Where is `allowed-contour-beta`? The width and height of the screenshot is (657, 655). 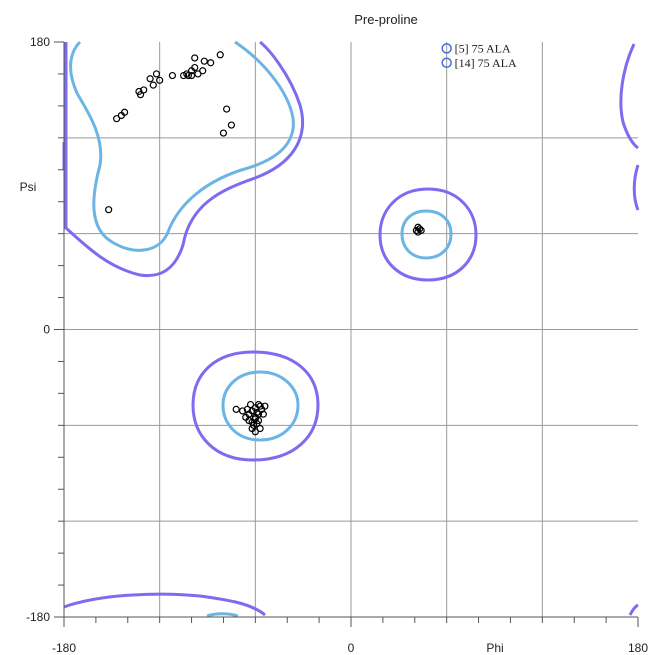 allowed-contour-beta is located at coordinates (184, 159).